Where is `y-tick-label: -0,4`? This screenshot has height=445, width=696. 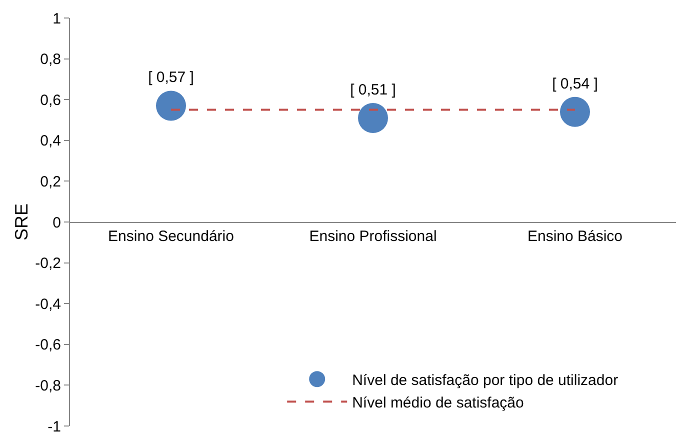 y-tick-label: -0,4 is located at coordinates (48, 304).